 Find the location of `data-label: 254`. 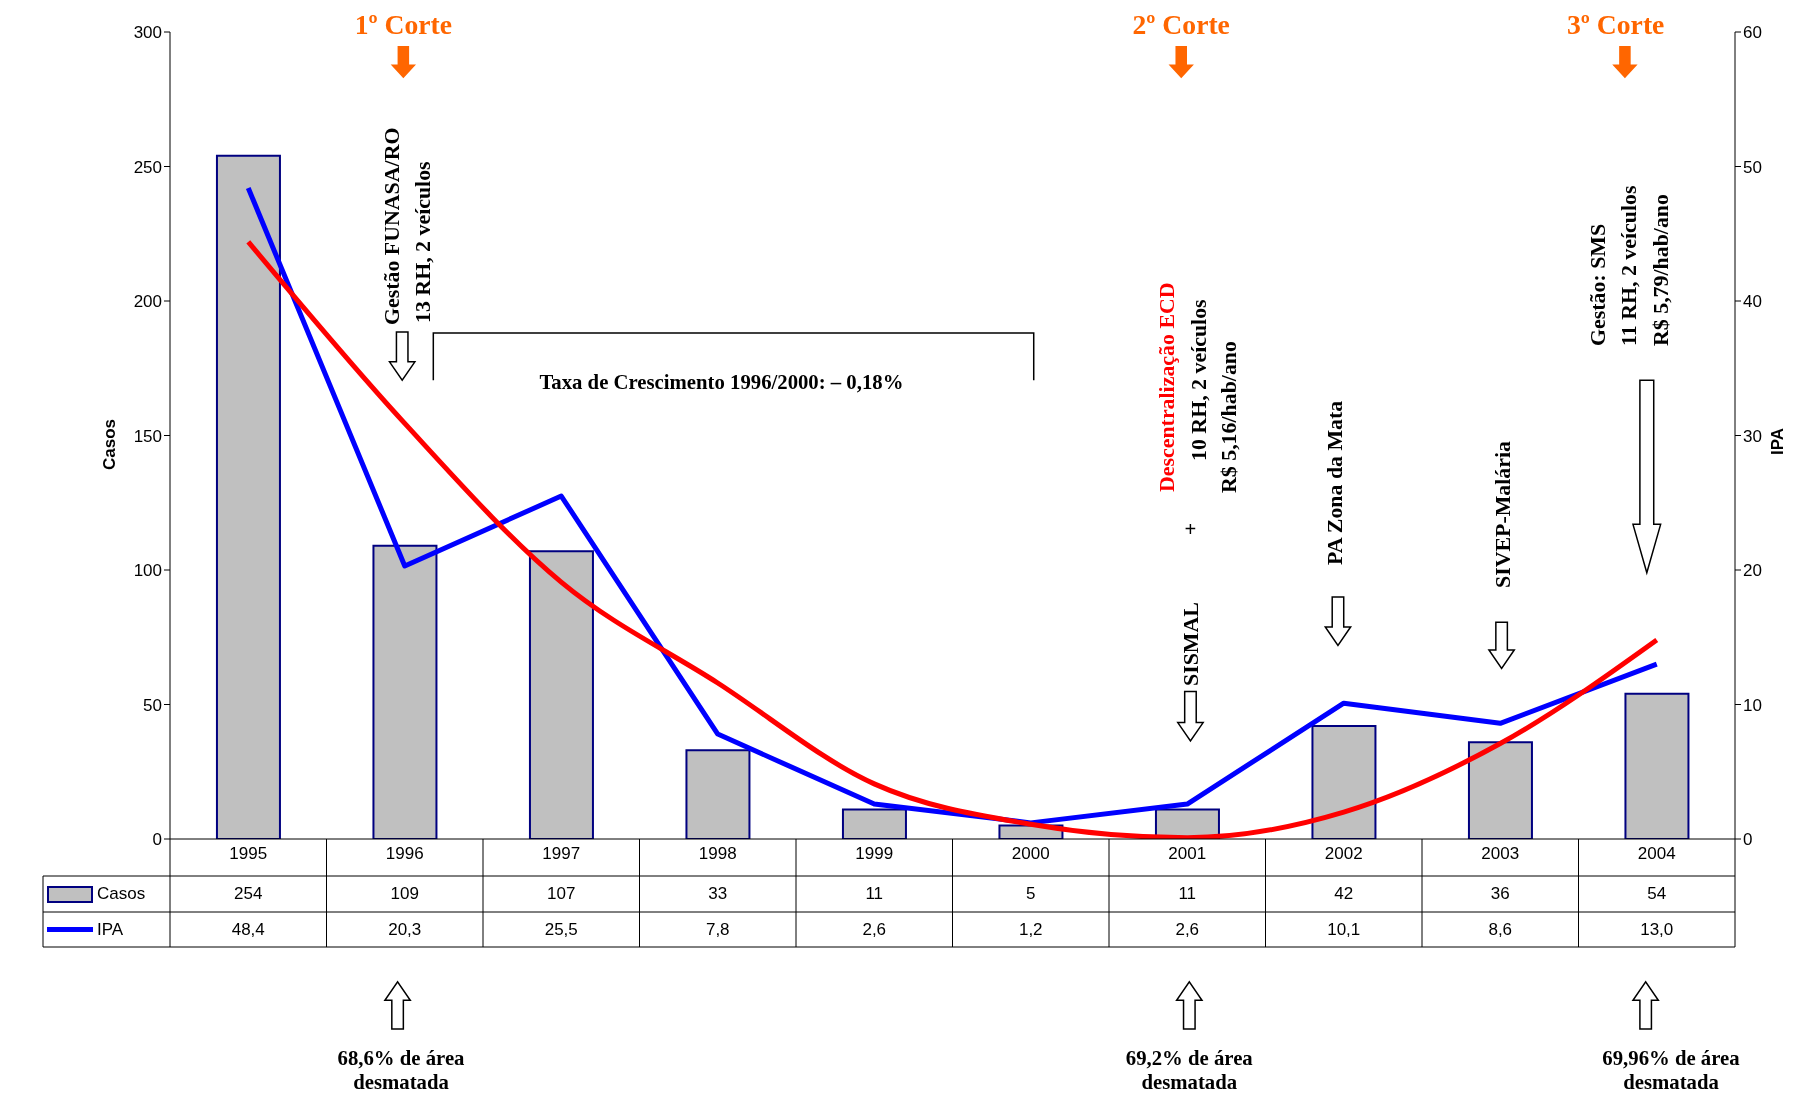

data-label: 254 is located at coordinates (248, 894).